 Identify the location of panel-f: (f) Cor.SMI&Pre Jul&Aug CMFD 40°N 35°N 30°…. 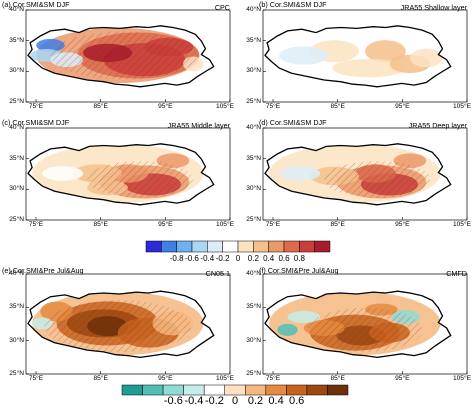
(355, 324).